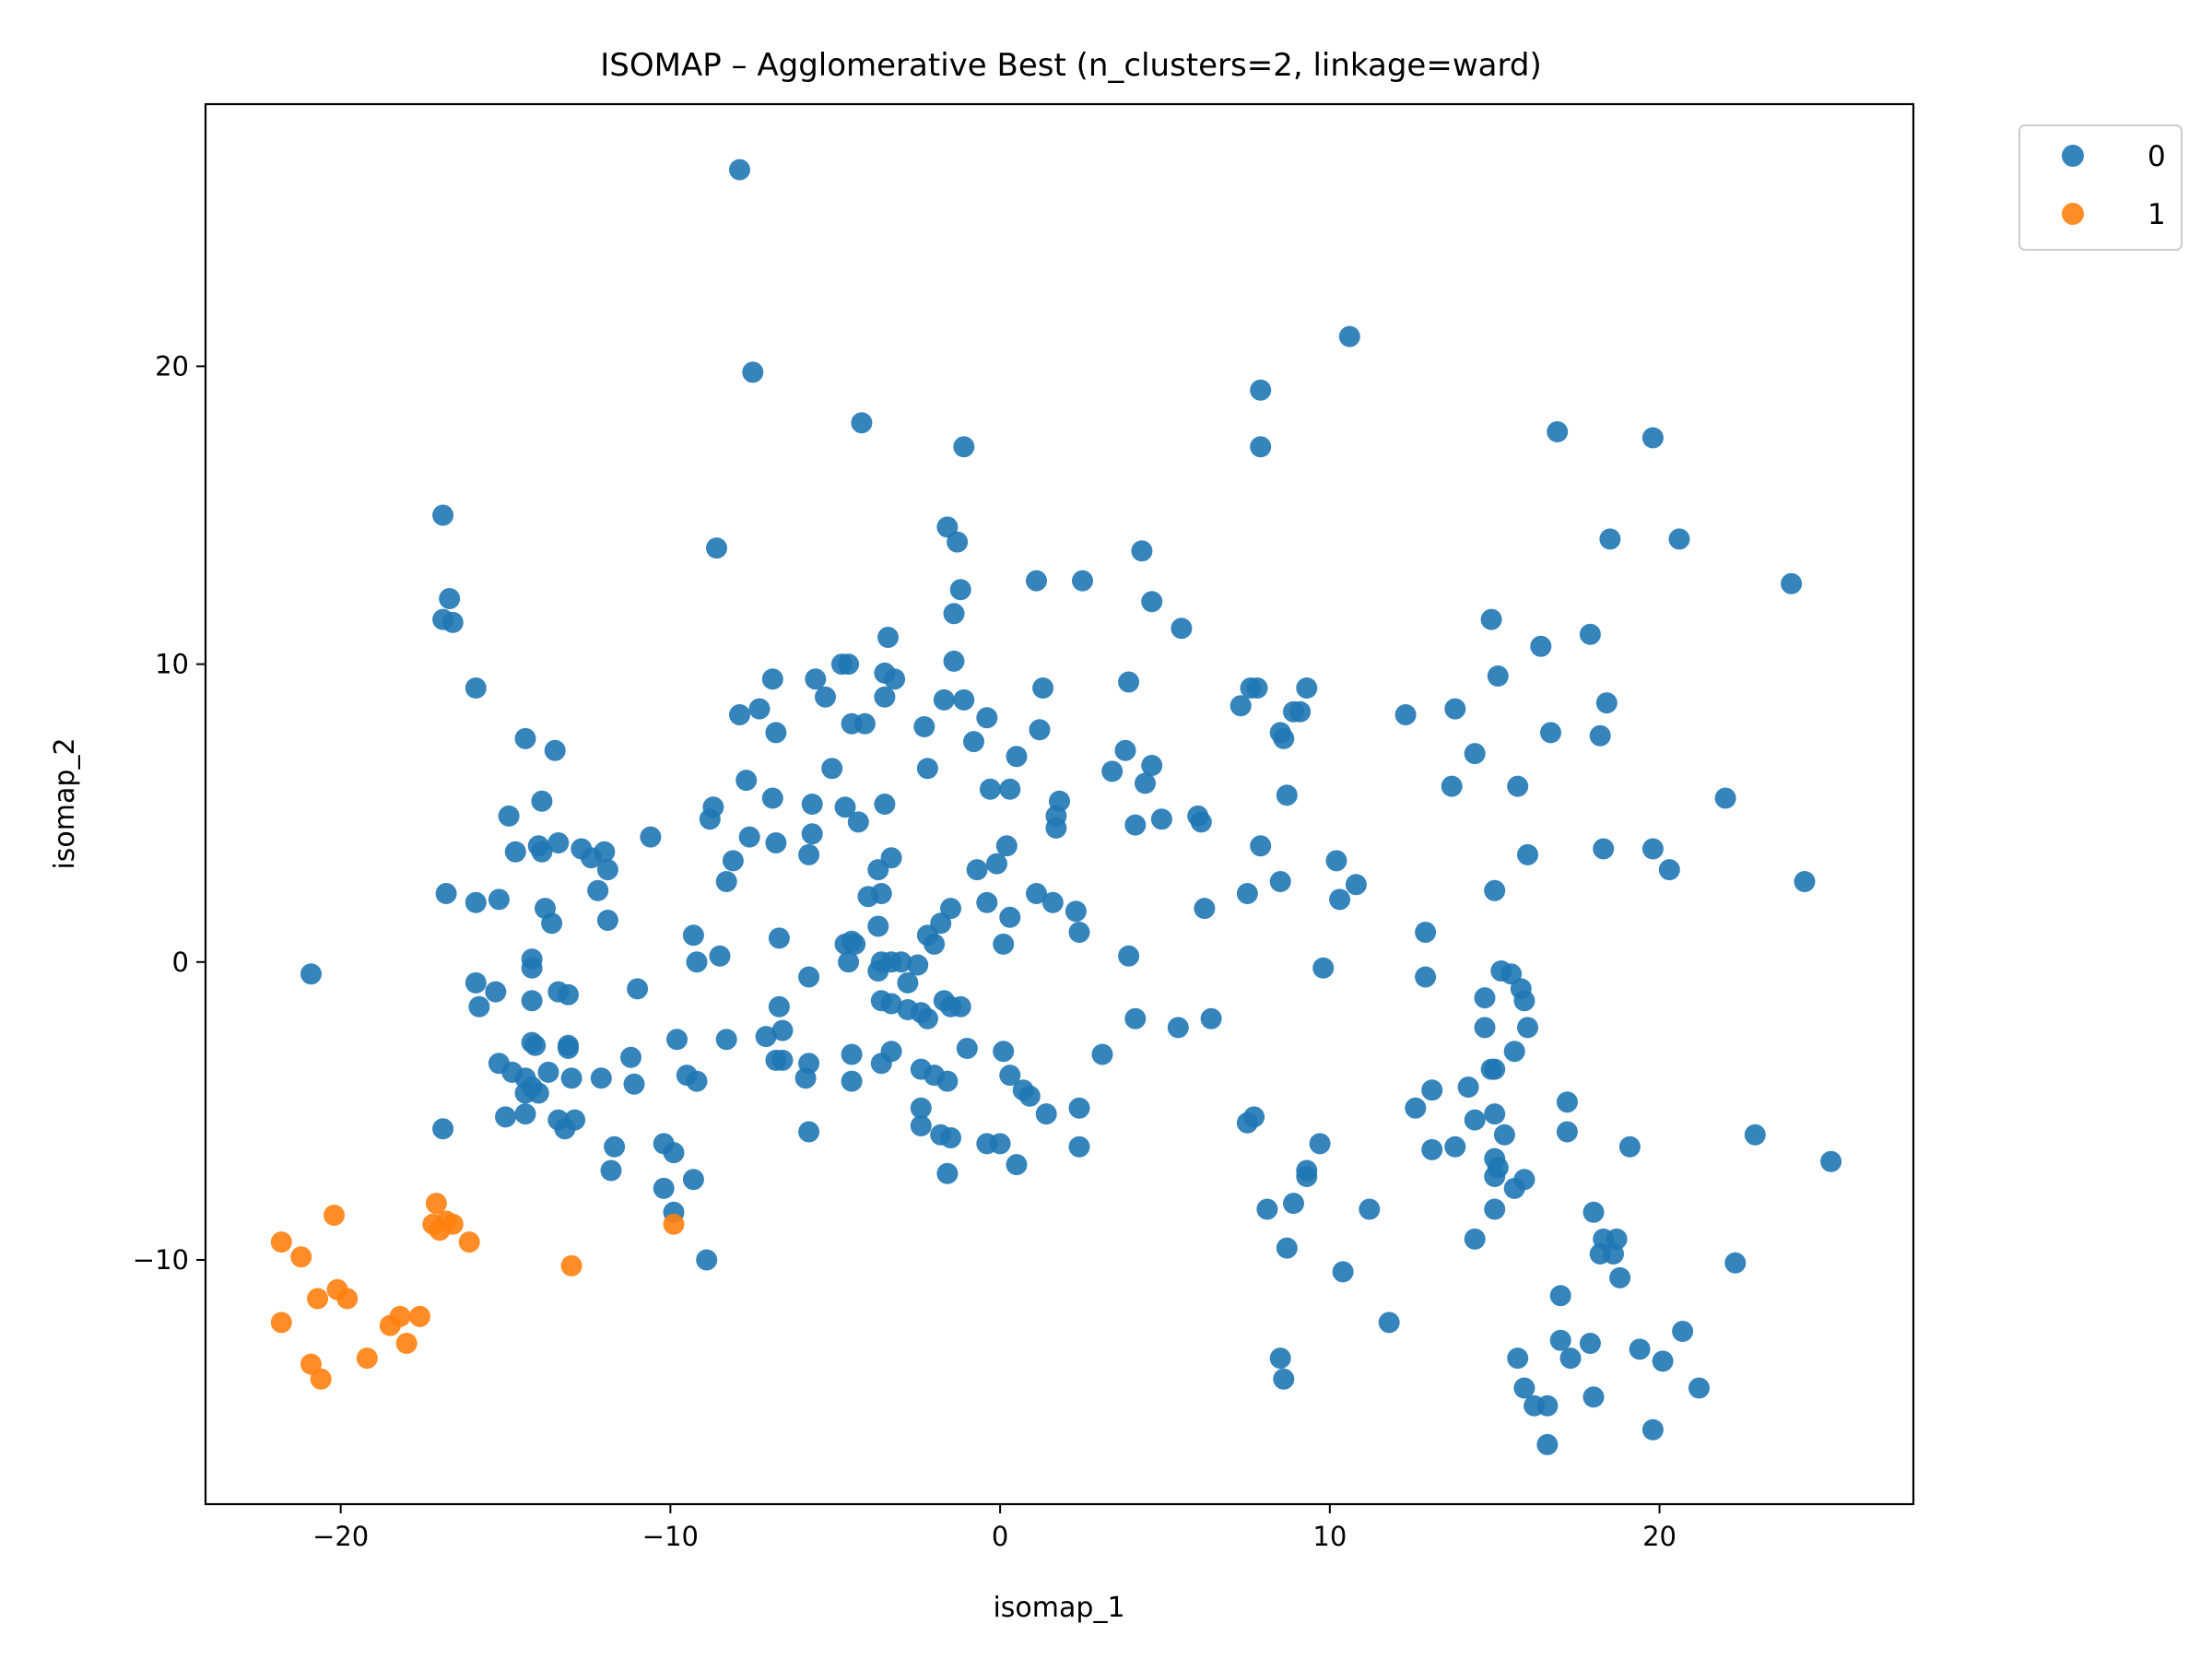  Describe the element at coordinates (2100, 187) in the screenshot. I see `legend: 01` at that location.